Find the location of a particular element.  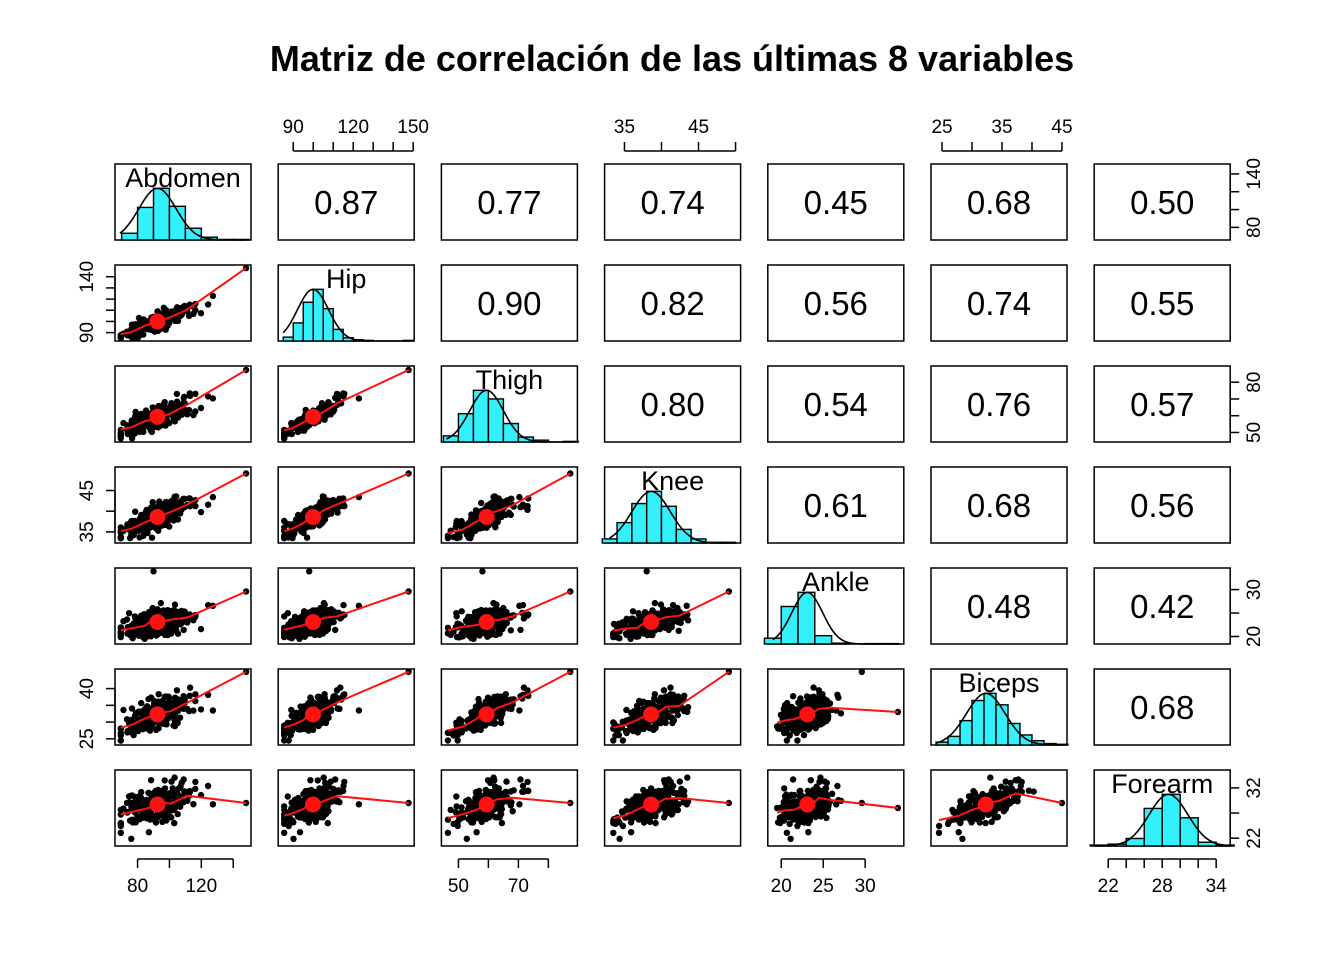

variable-label-knee: Knee is located at coordinates (672, 481).